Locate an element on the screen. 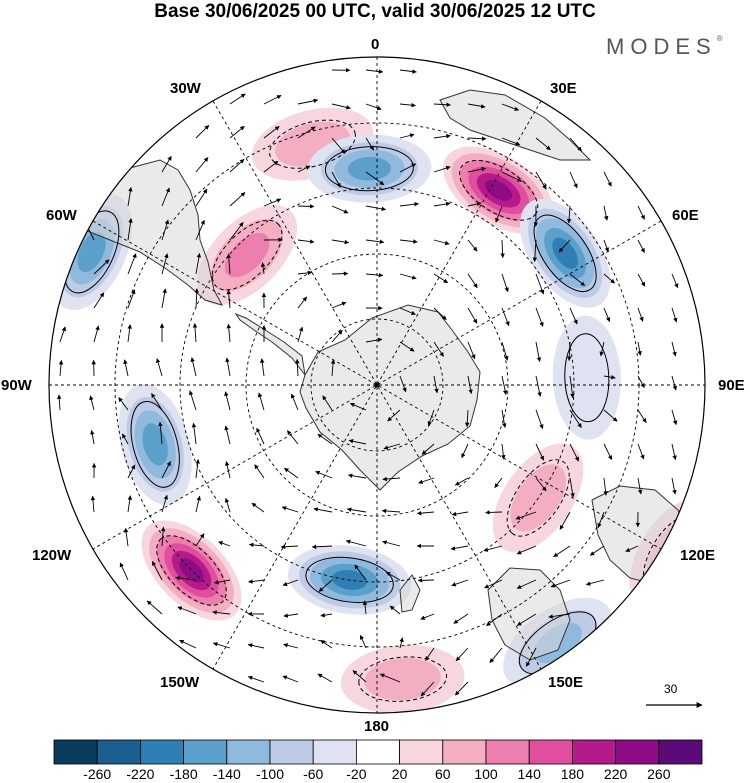 The image size is (750, 783). label-90e: 90E is located at coordinates (731, 385).